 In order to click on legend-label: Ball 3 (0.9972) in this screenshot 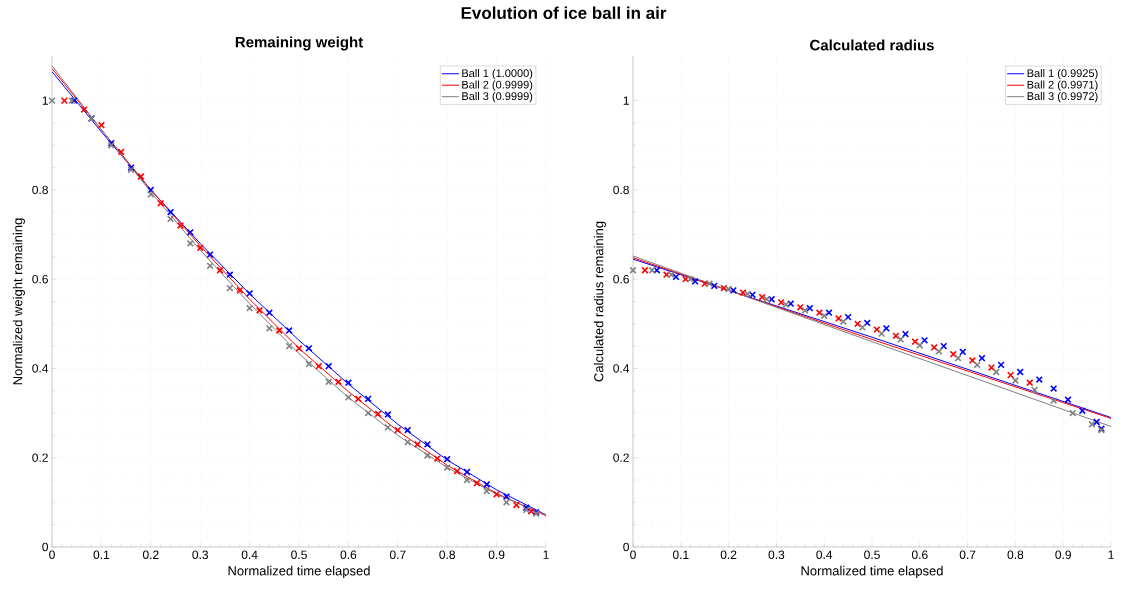, I will do `click(1062, 97)`.